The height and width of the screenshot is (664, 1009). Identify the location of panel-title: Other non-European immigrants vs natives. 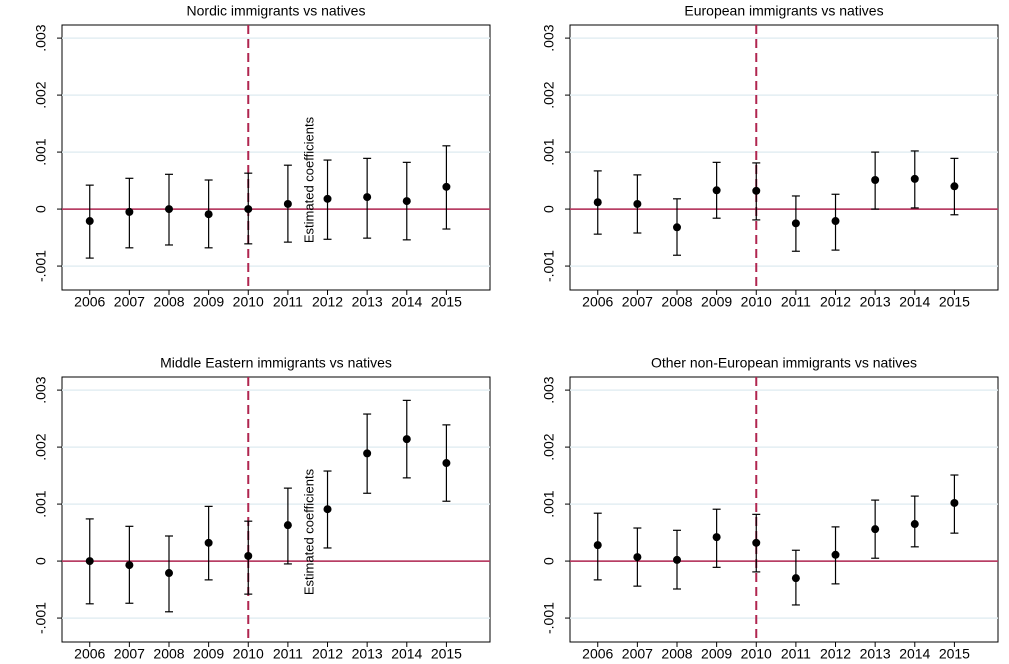
(784, 363).